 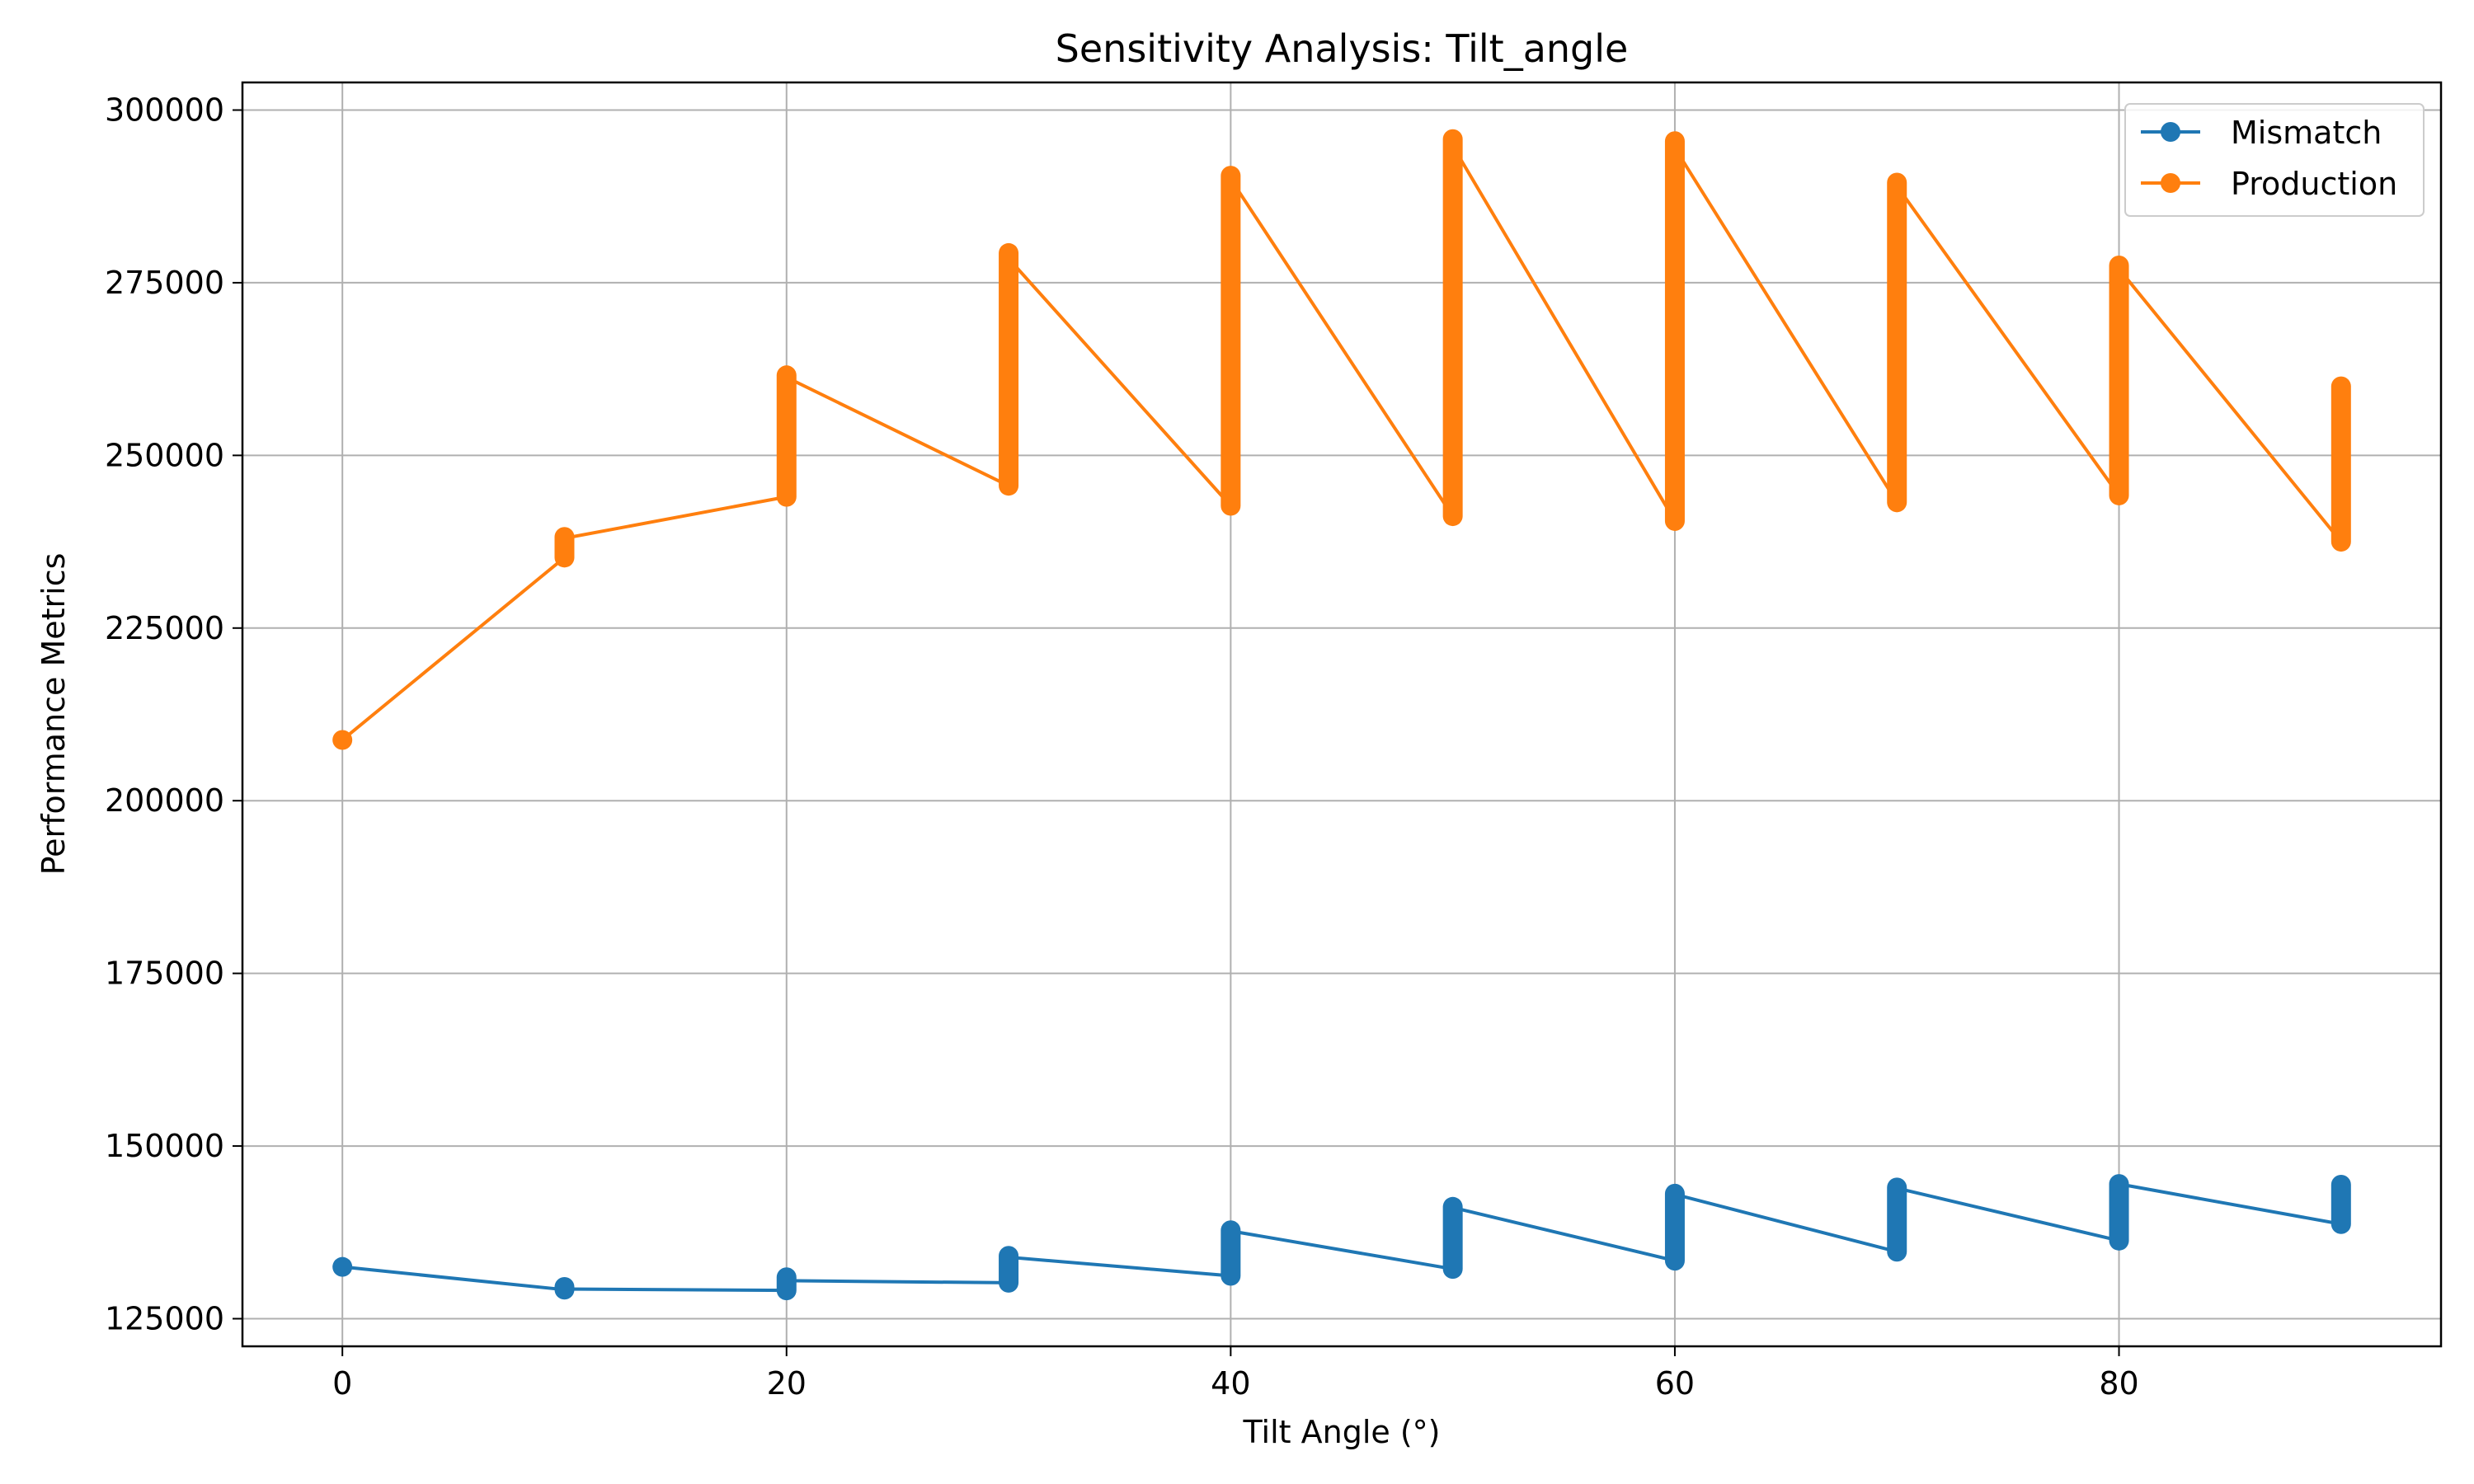 I want to click on y-tick-label: 225000, so click(x=164, y=628).